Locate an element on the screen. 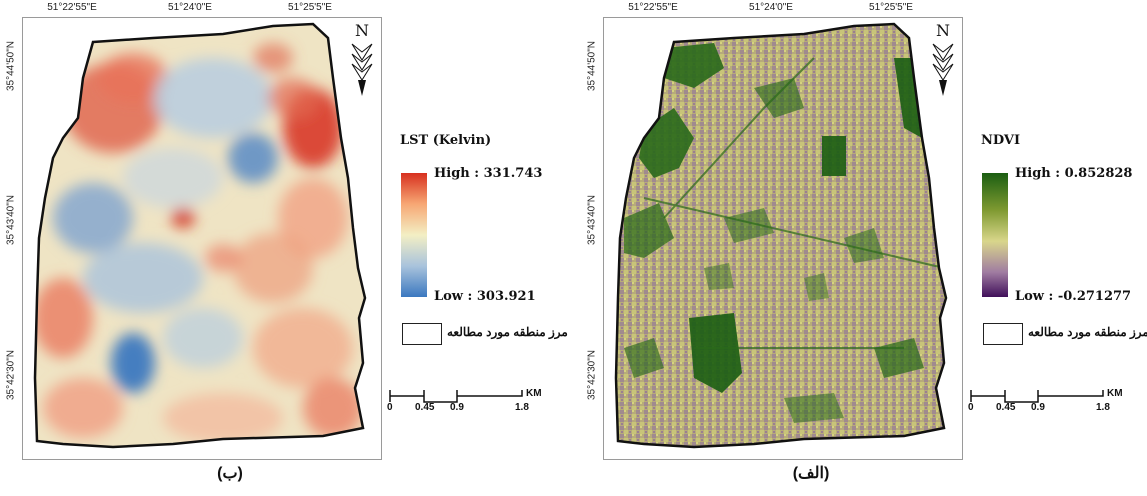  panel-caption-alef: (الف) is located at coordinates (811, 473).